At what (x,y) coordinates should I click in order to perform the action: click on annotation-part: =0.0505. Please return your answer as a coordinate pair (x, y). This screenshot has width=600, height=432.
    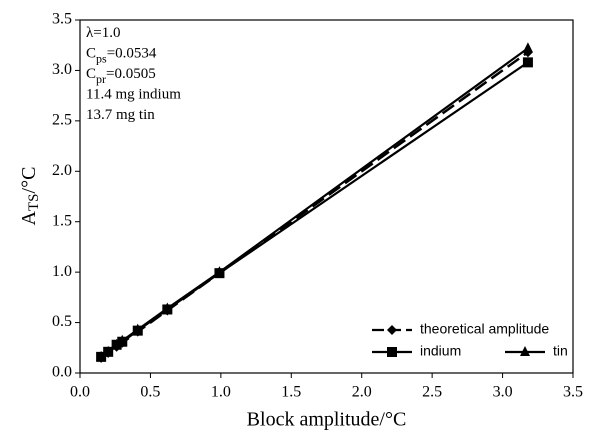
    Looking at the image, I should click on (131, 74).